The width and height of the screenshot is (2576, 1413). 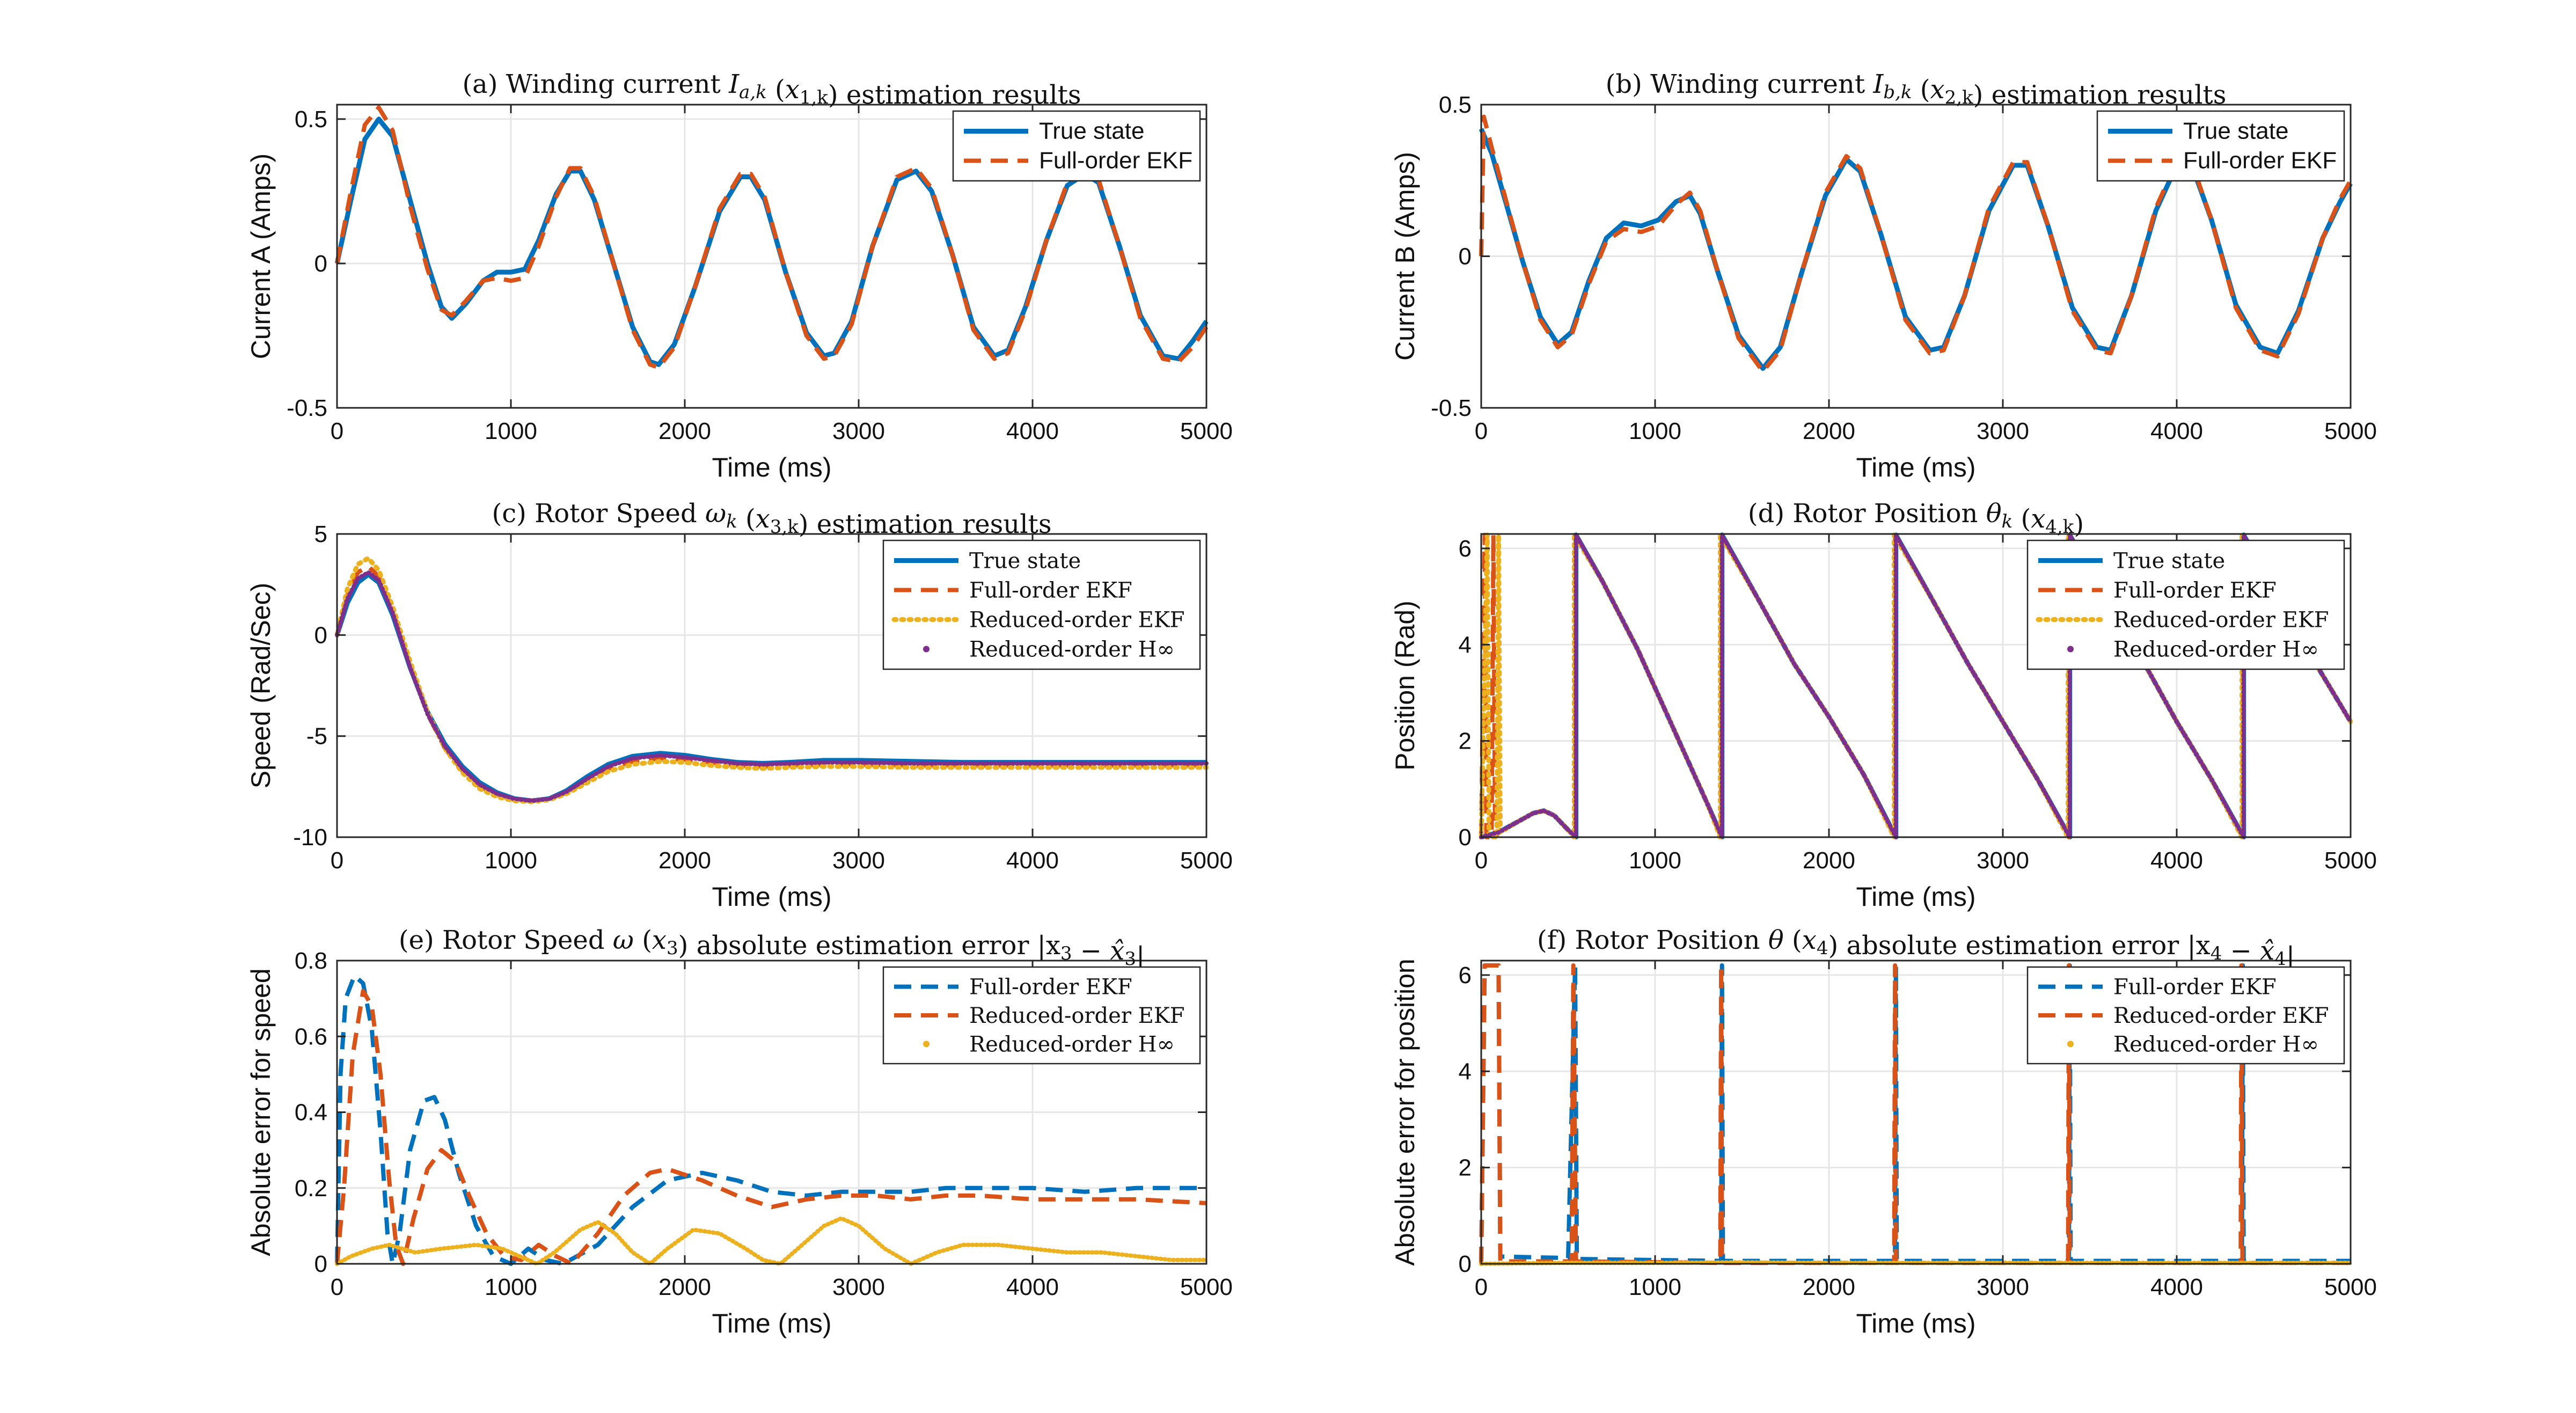 I want to click on y-tick-label: 0.8, so click(x=311, y=961).